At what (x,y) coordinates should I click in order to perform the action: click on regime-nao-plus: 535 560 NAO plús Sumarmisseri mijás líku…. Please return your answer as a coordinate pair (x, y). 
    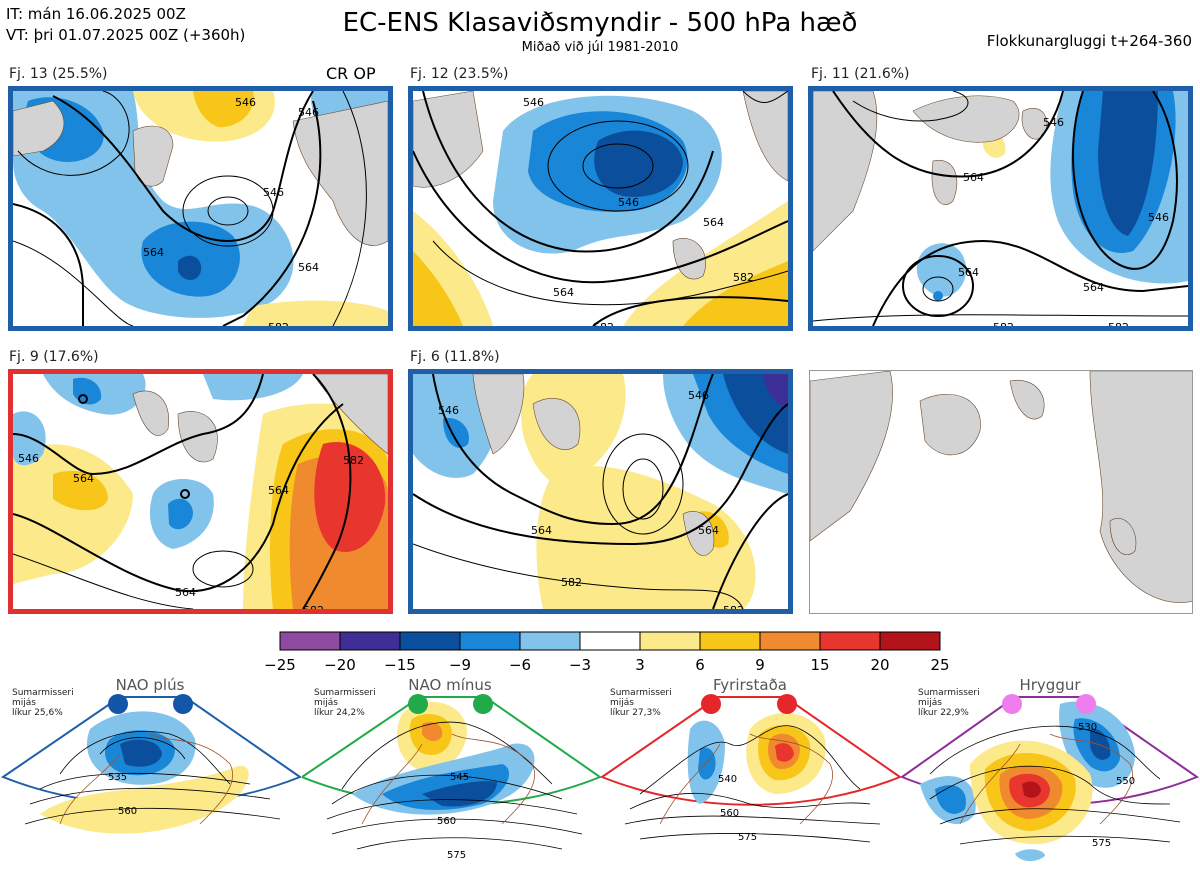
    Looking at the image, I should click on (151, 772).